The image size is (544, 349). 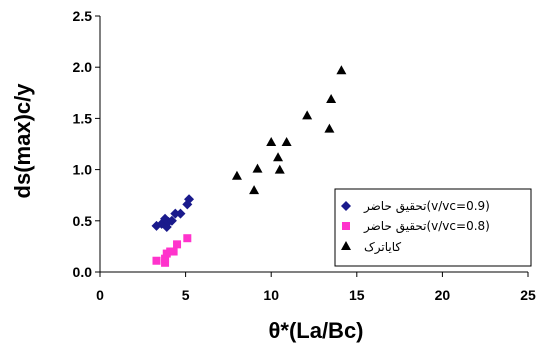 What do you see at coordinates (83, 272) in the screenshot?
I see `y-tick-label: 0.0` at bounding box center [83, 272].